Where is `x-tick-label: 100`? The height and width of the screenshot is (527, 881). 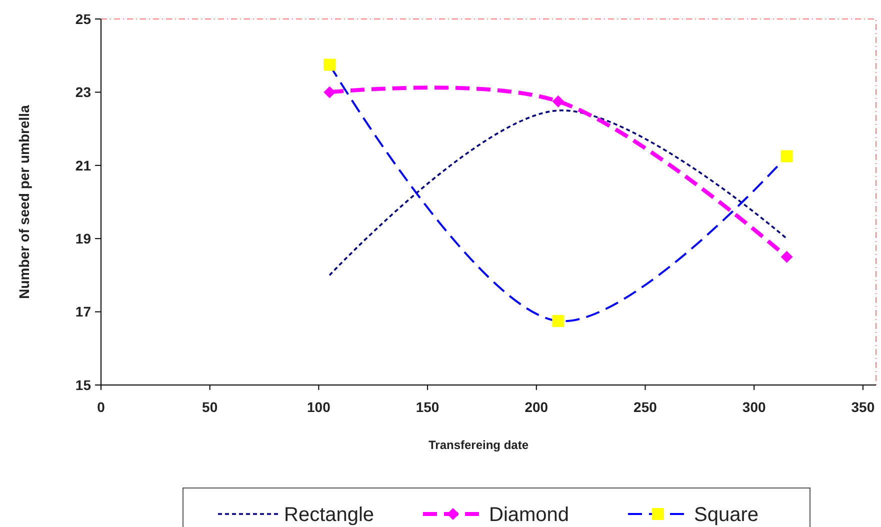
x-tick-label: 100 is located at coordinates (319, 407).